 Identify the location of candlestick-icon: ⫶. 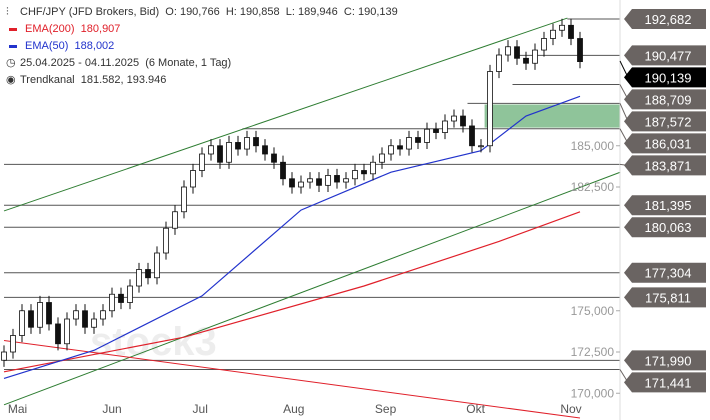
(7, 12).